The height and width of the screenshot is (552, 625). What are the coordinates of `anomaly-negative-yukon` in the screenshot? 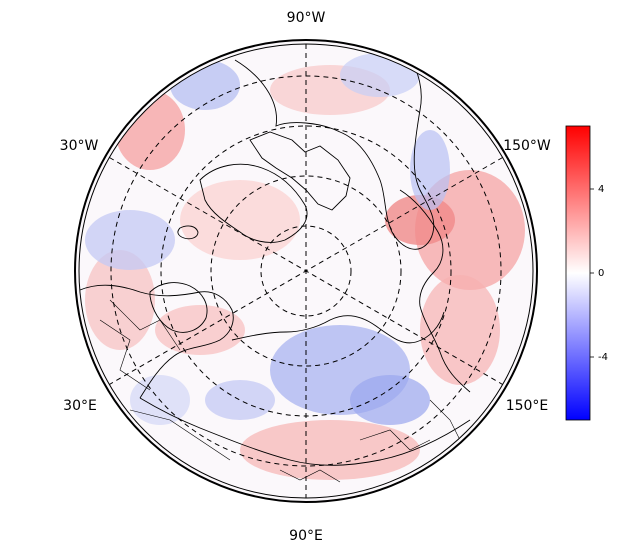 It's located at (430, 170).